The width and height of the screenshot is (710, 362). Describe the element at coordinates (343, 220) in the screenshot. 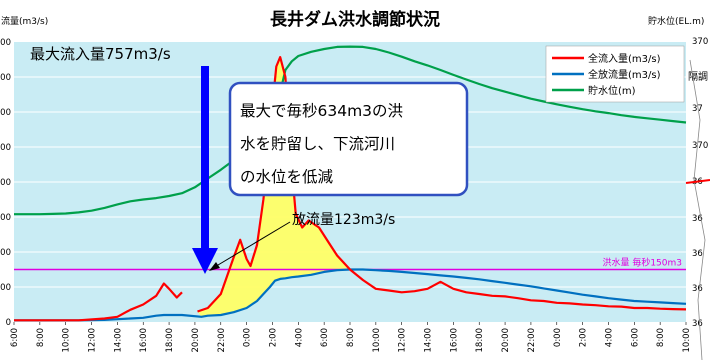

I see `annotation-outflow: 放流量123m3/s` at that location.